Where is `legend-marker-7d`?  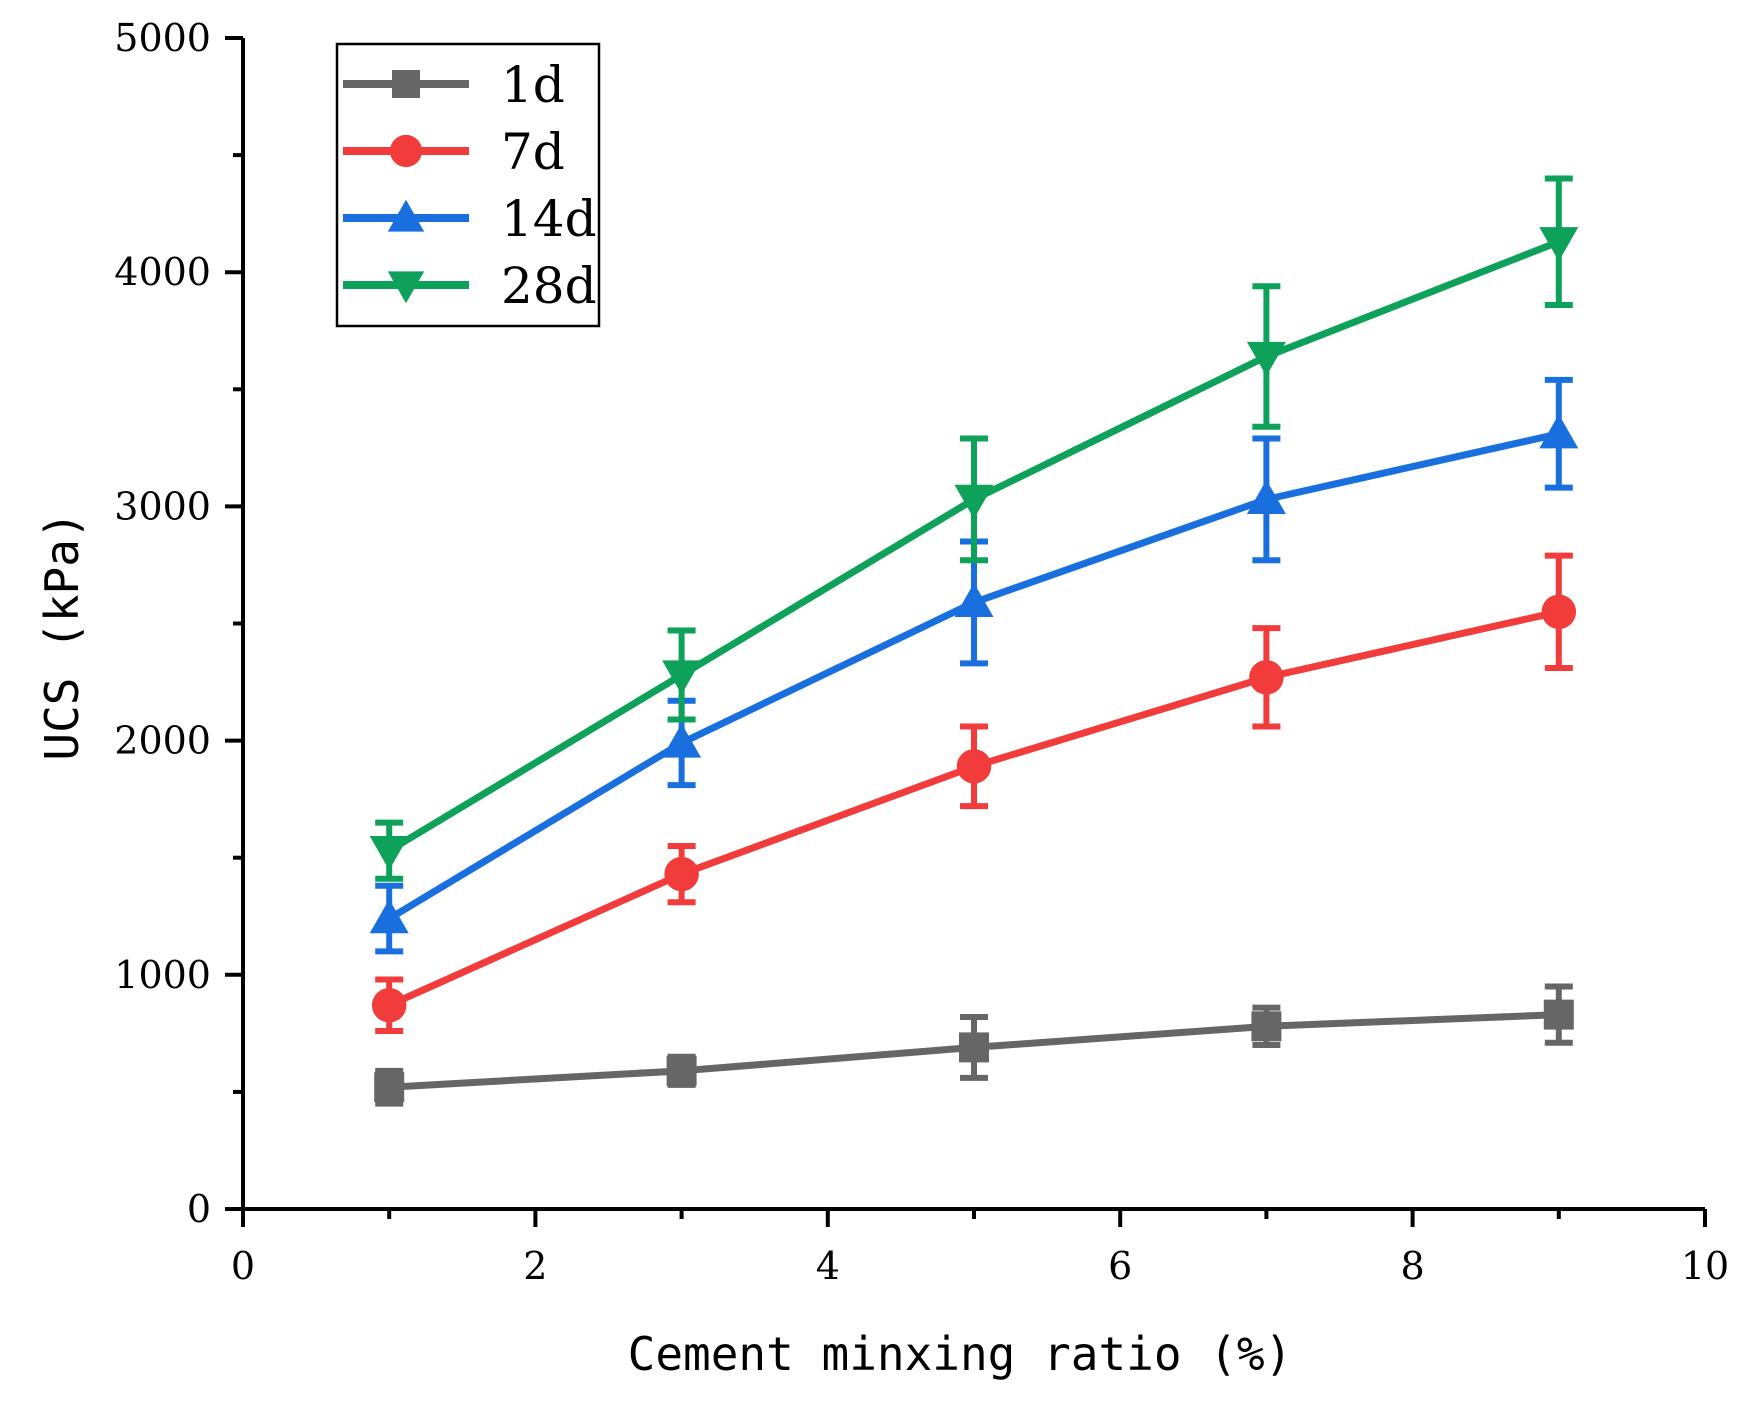 legend-marker-7d is located at coordinates (406, 151).